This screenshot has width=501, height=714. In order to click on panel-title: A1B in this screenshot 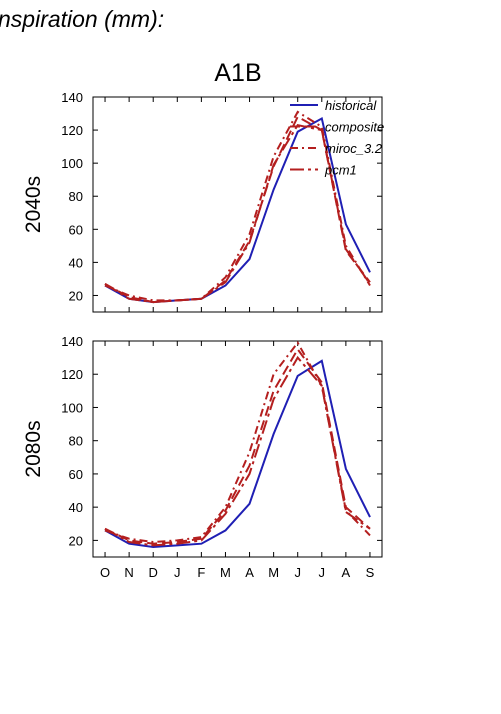, I will do `click(237, 73)`.